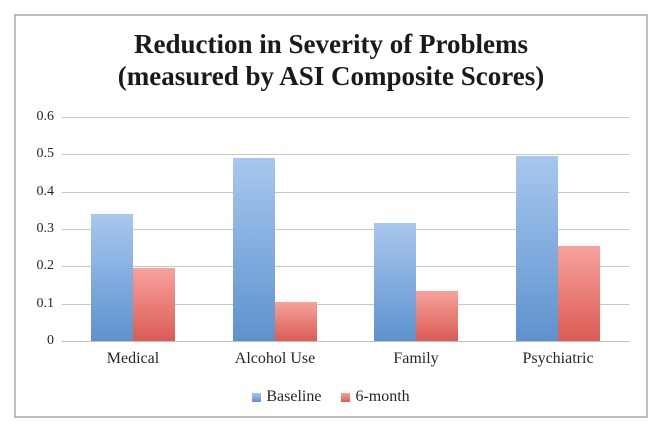 The image size is (667, 446). What do you see at coordinates (416, 358) in the screenshot?
I see `x-axis-label-family: Family` at bounding box center [416, 358].